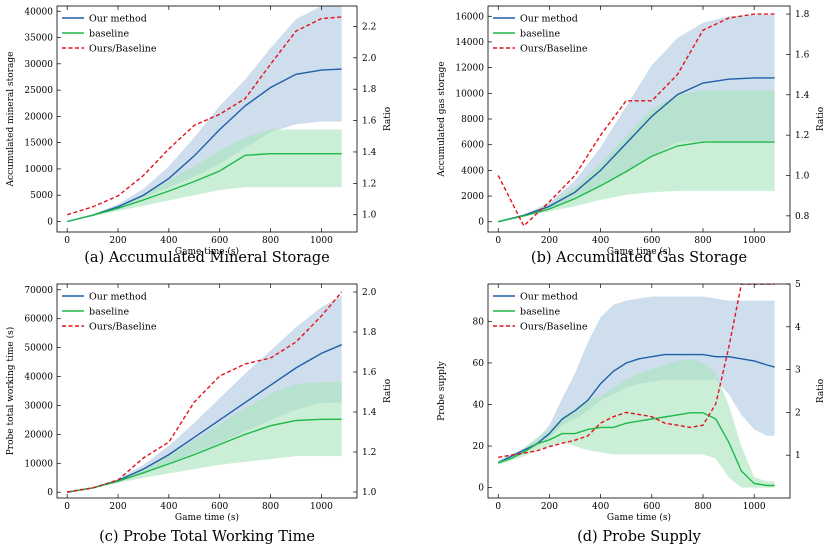  I want to click on y-tick-label: 14000, so click(469, 43).